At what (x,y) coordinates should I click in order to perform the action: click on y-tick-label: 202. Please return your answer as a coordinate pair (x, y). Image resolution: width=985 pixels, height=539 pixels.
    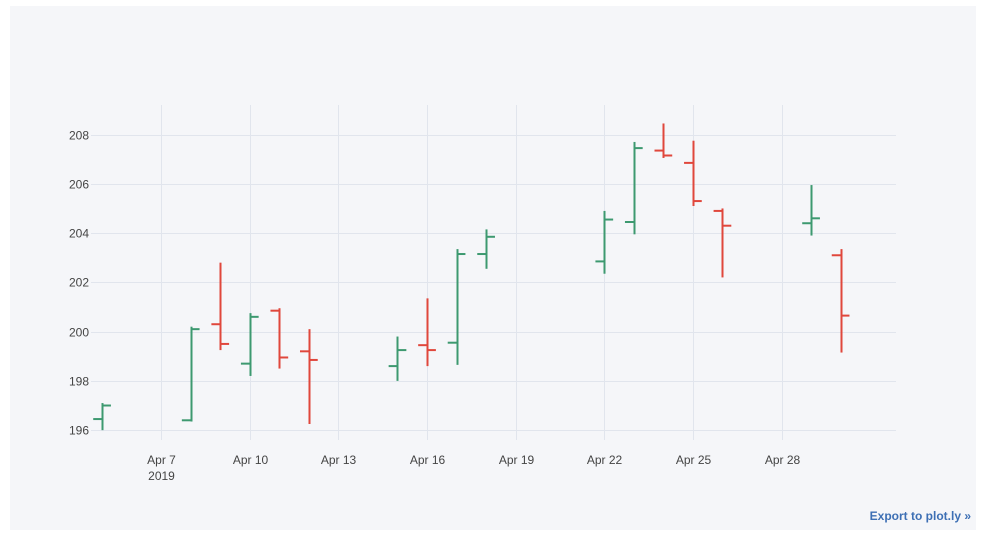
    Looking at the image, I should click on (79, 283).